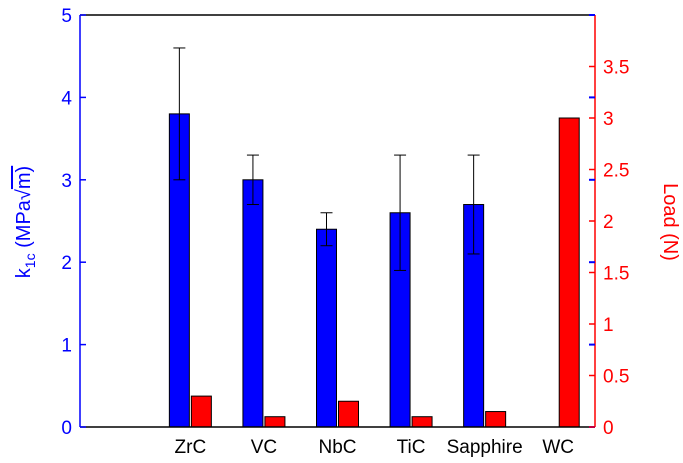 The height and width of the screenshot is (463, 683). I want to click on bar-load-zrc, so click(201, 411).